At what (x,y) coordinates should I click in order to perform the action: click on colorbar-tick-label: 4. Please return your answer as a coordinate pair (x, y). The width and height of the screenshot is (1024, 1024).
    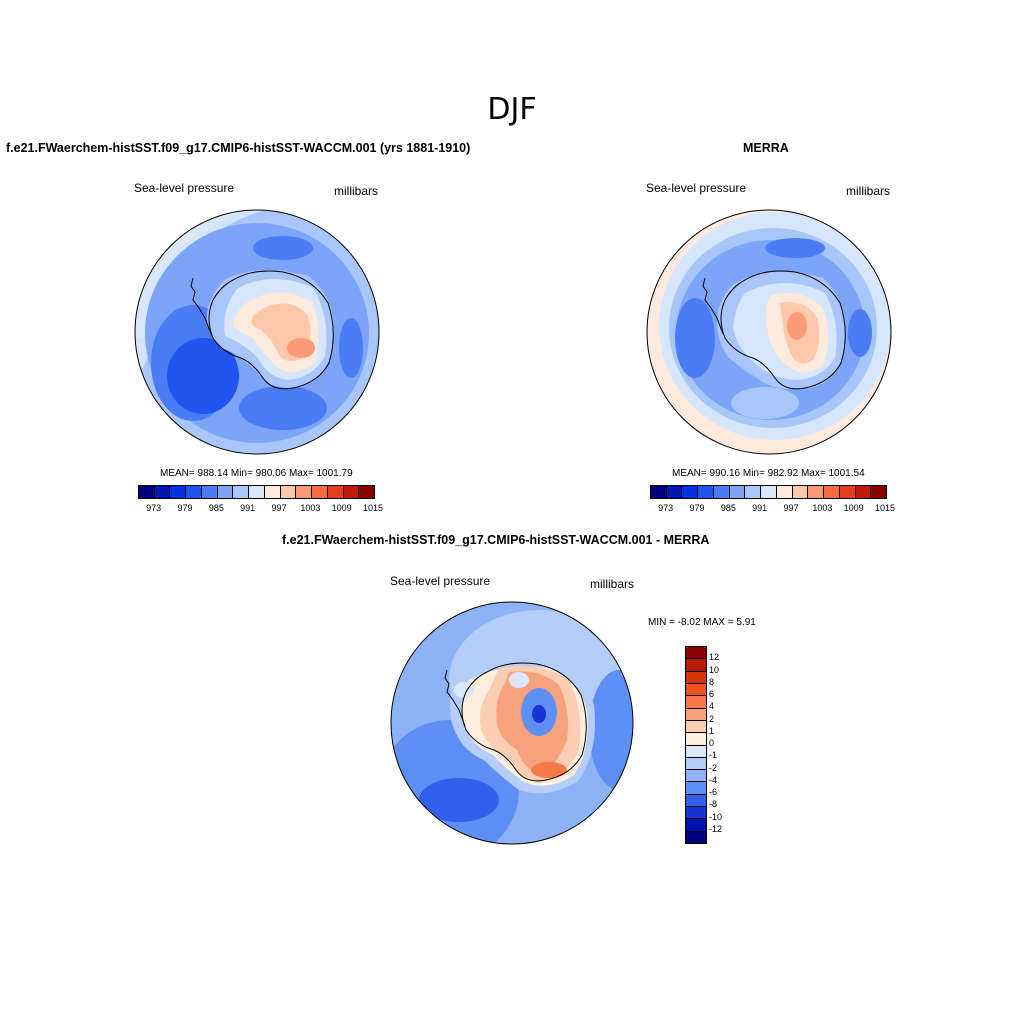
    Looking at the image, I should click on (712, 706).